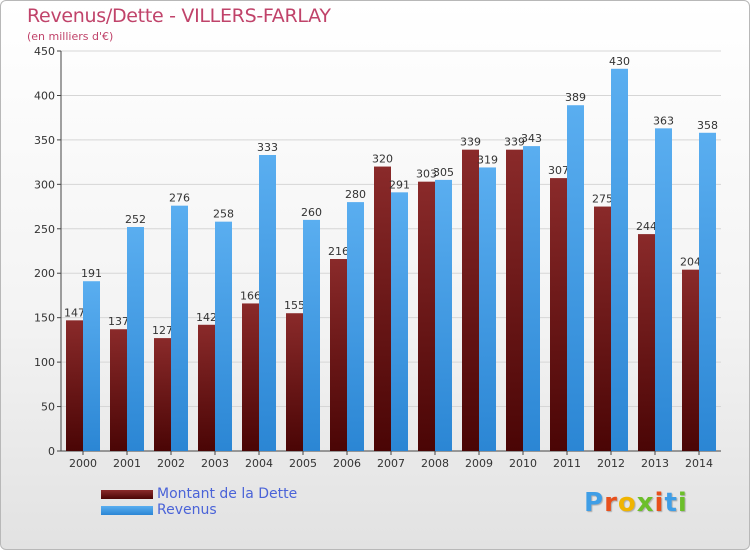  Describe the element at coordinates (355, 194) in the screenshot. I see `data-label: 280` at that location.